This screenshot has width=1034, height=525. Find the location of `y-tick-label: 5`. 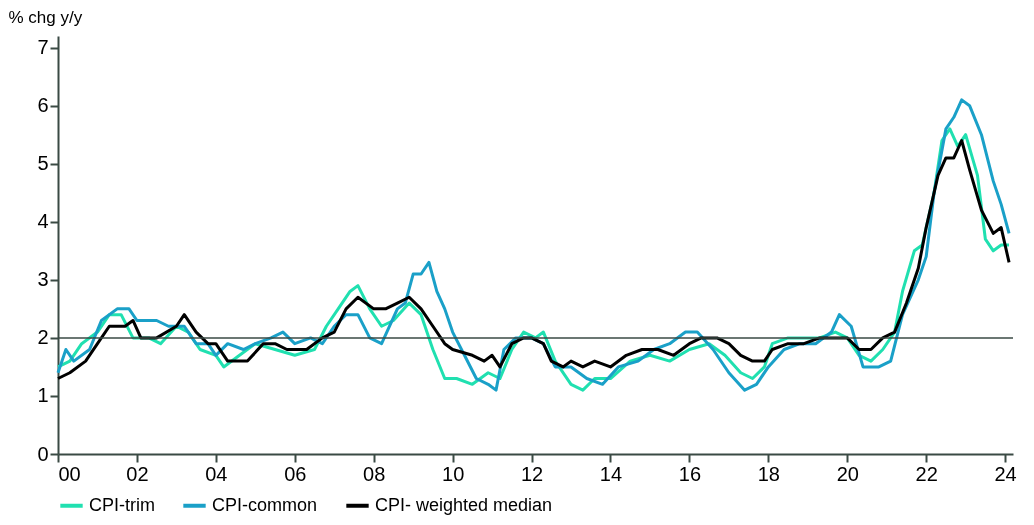

y-tick-label: 5 is located at coordinates (43, 163).